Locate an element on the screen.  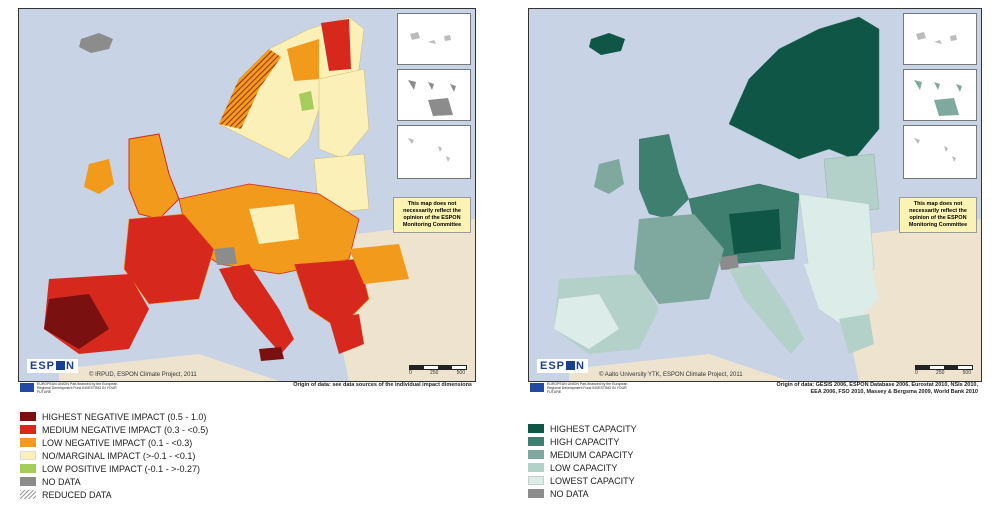
norway-coast-region is located at coordinates (250, 89).